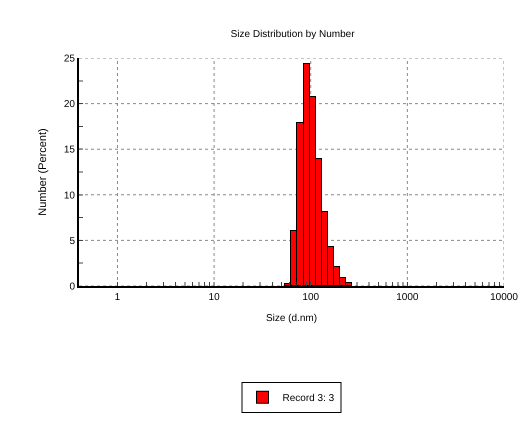 The image size is (532, 425). What do you see at coordinates (311, 297) in the screenshot?
I see `x-tick-label: 100` at bounding box center [311, 297].